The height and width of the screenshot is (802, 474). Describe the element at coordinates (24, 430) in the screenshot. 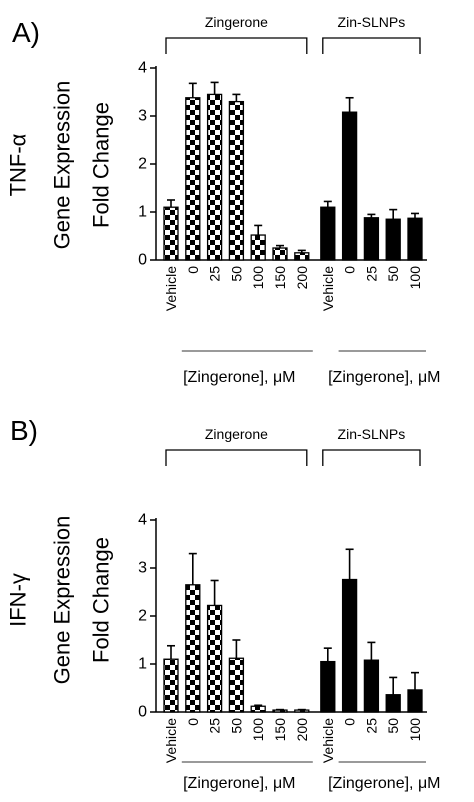

I see `panel-letter: B)` at that location.